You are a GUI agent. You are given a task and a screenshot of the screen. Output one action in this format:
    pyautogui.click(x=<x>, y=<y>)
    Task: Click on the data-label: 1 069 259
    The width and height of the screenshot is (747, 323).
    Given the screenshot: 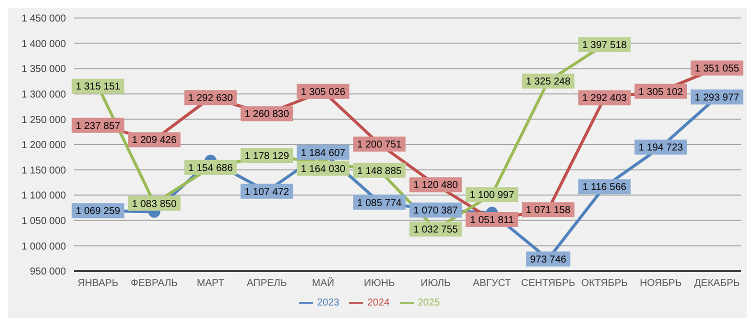 What is the action you would take?
    pyautogui.click(x=98, y=212)
    